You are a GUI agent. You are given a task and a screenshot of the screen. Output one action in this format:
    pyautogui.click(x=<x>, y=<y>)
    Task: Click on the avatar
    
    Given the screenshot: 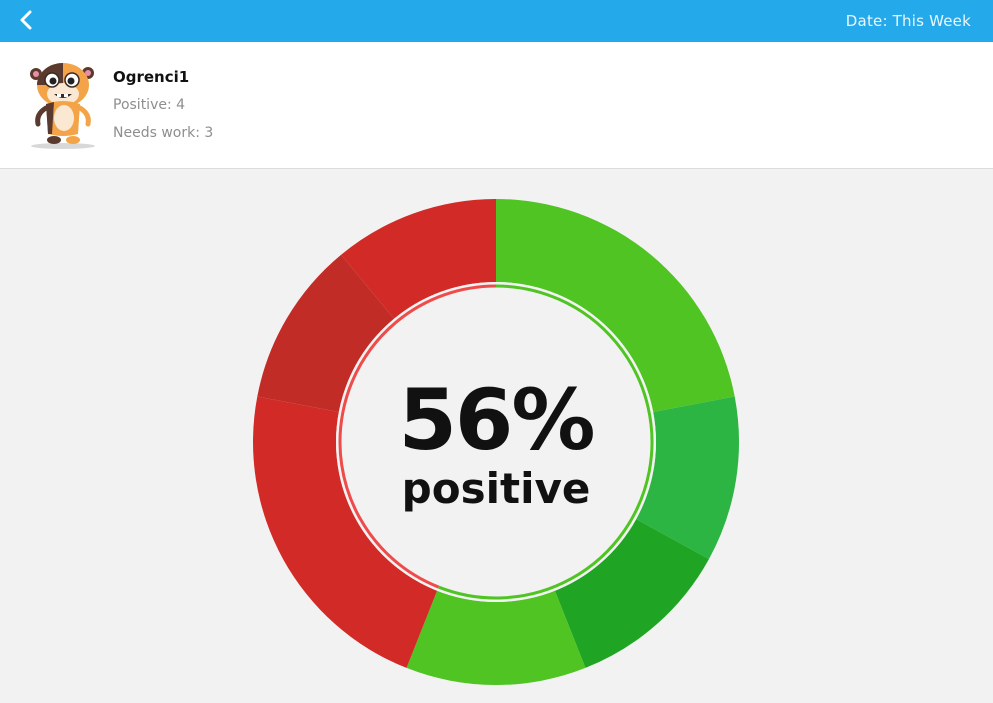 What is the action you would take?
    pyautogui.click(x=63, y=104)
    